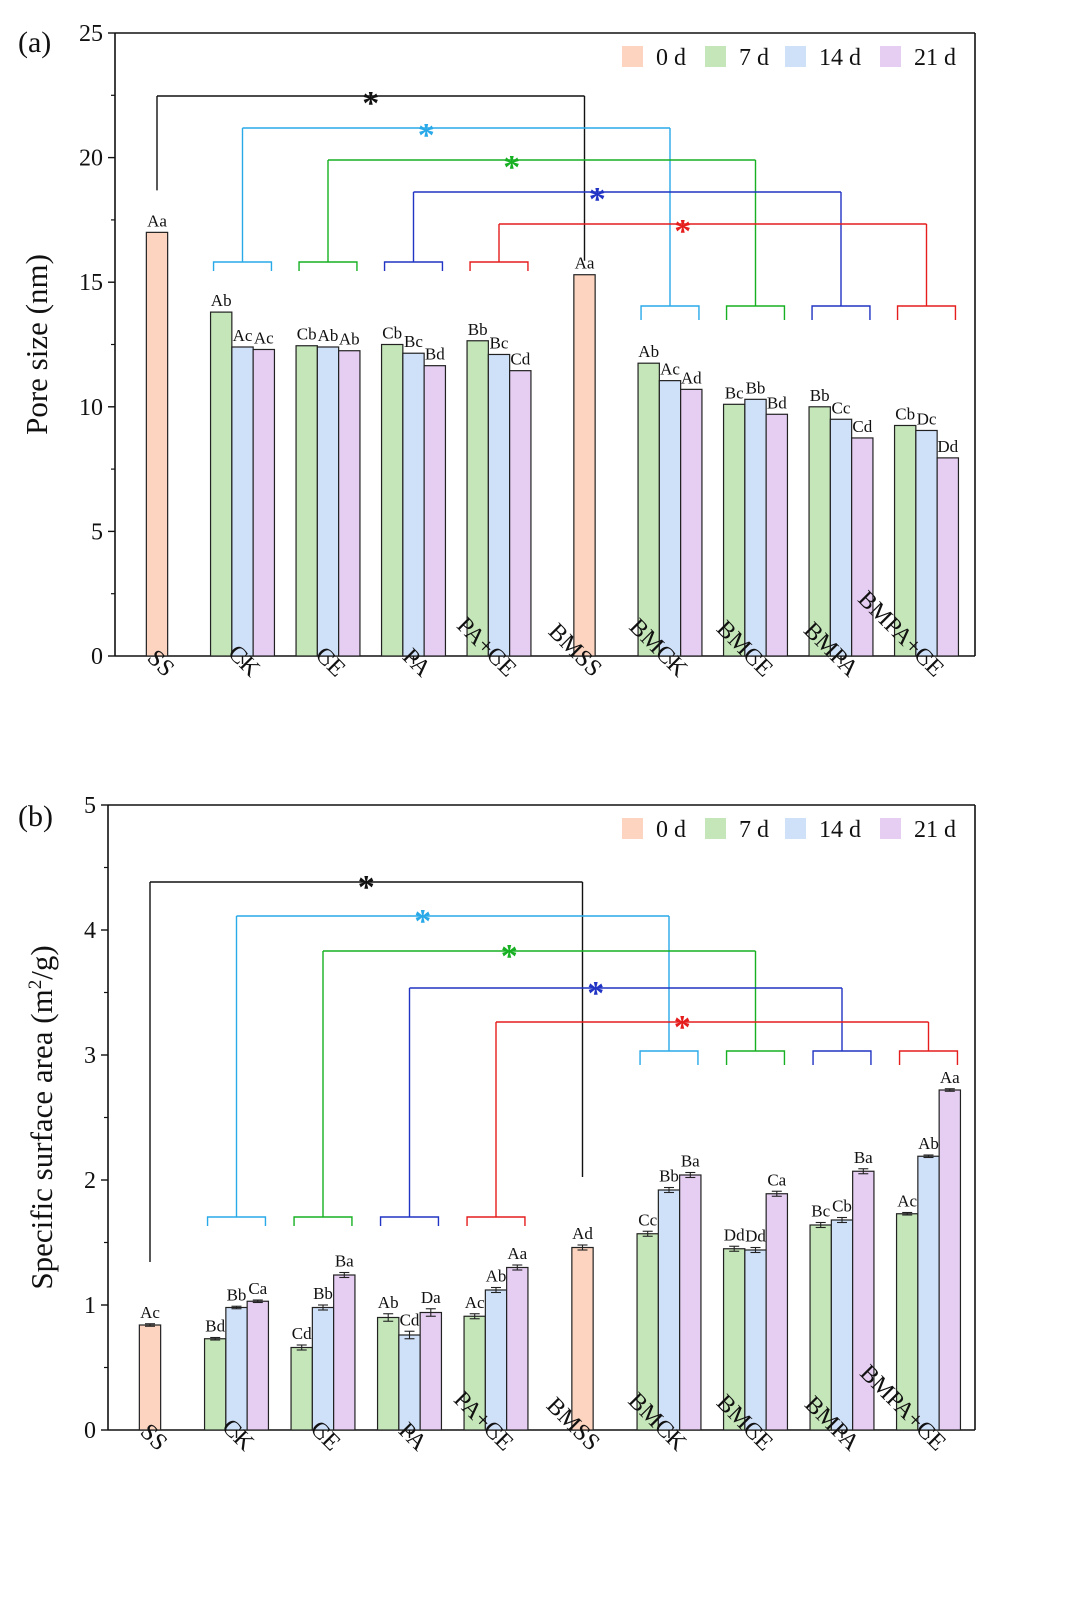  What do you see at coordinates (35, 816) in the screenshot?
I see `panel-label: (b)` at bounding box center [35, 816].